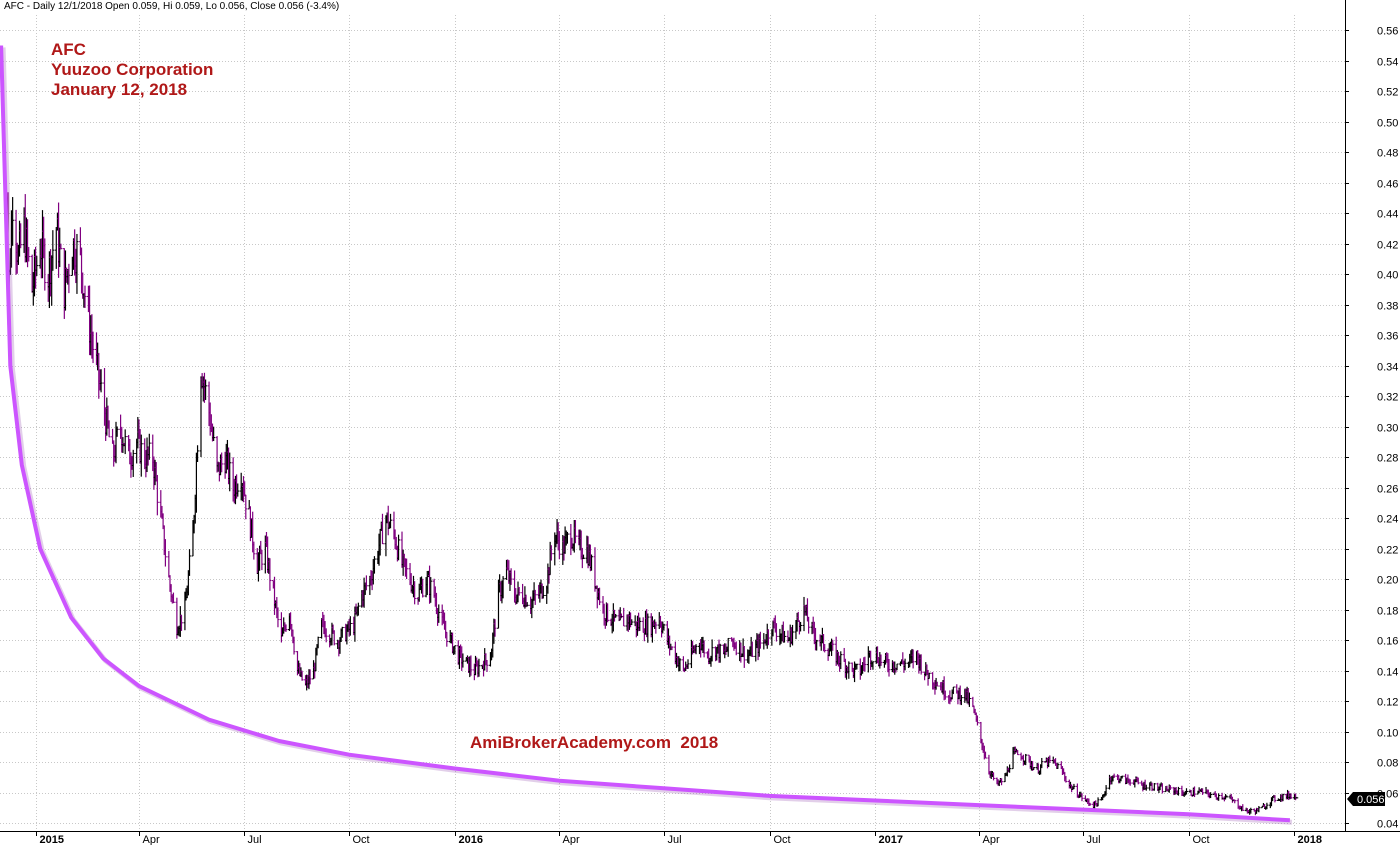  I want to click on y-tick-label: 0.48, so click(1387, 154).